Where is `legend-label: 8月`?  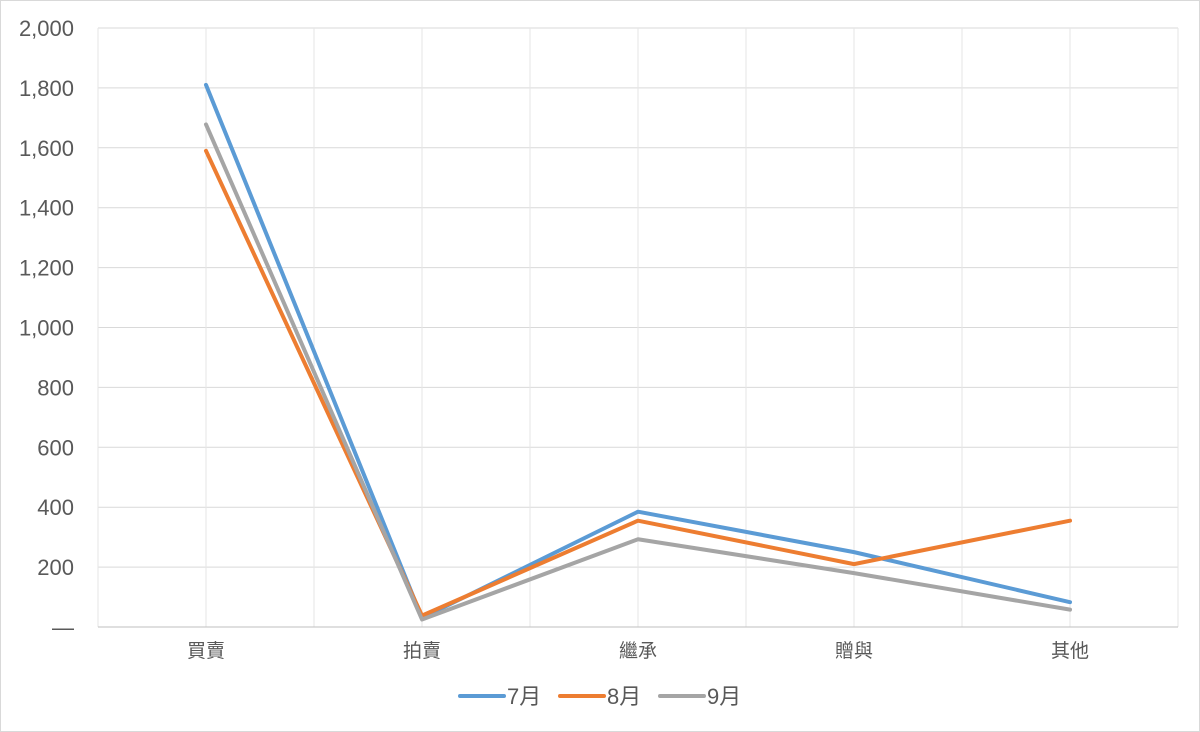
legend-label: 8月 is located at coordinates (624, 696).